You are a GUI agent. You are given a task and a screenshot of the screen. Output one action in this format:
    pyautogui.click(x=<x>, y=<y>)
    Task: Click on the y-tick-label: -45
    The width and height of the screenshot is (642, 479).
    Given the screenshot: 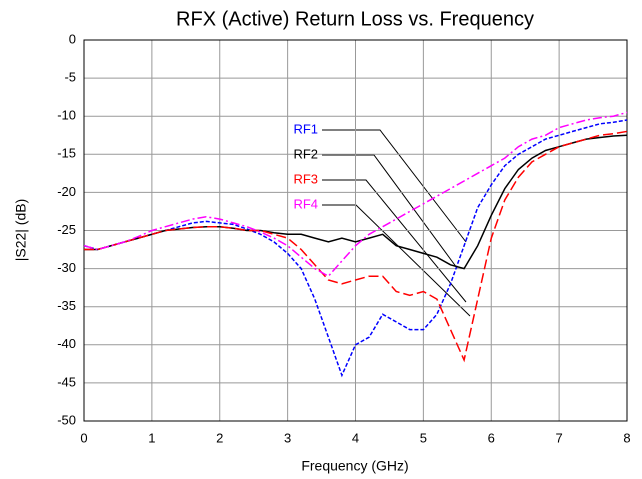 What is the action you would take?
    pyautogui.click(x=66, y=381)
    